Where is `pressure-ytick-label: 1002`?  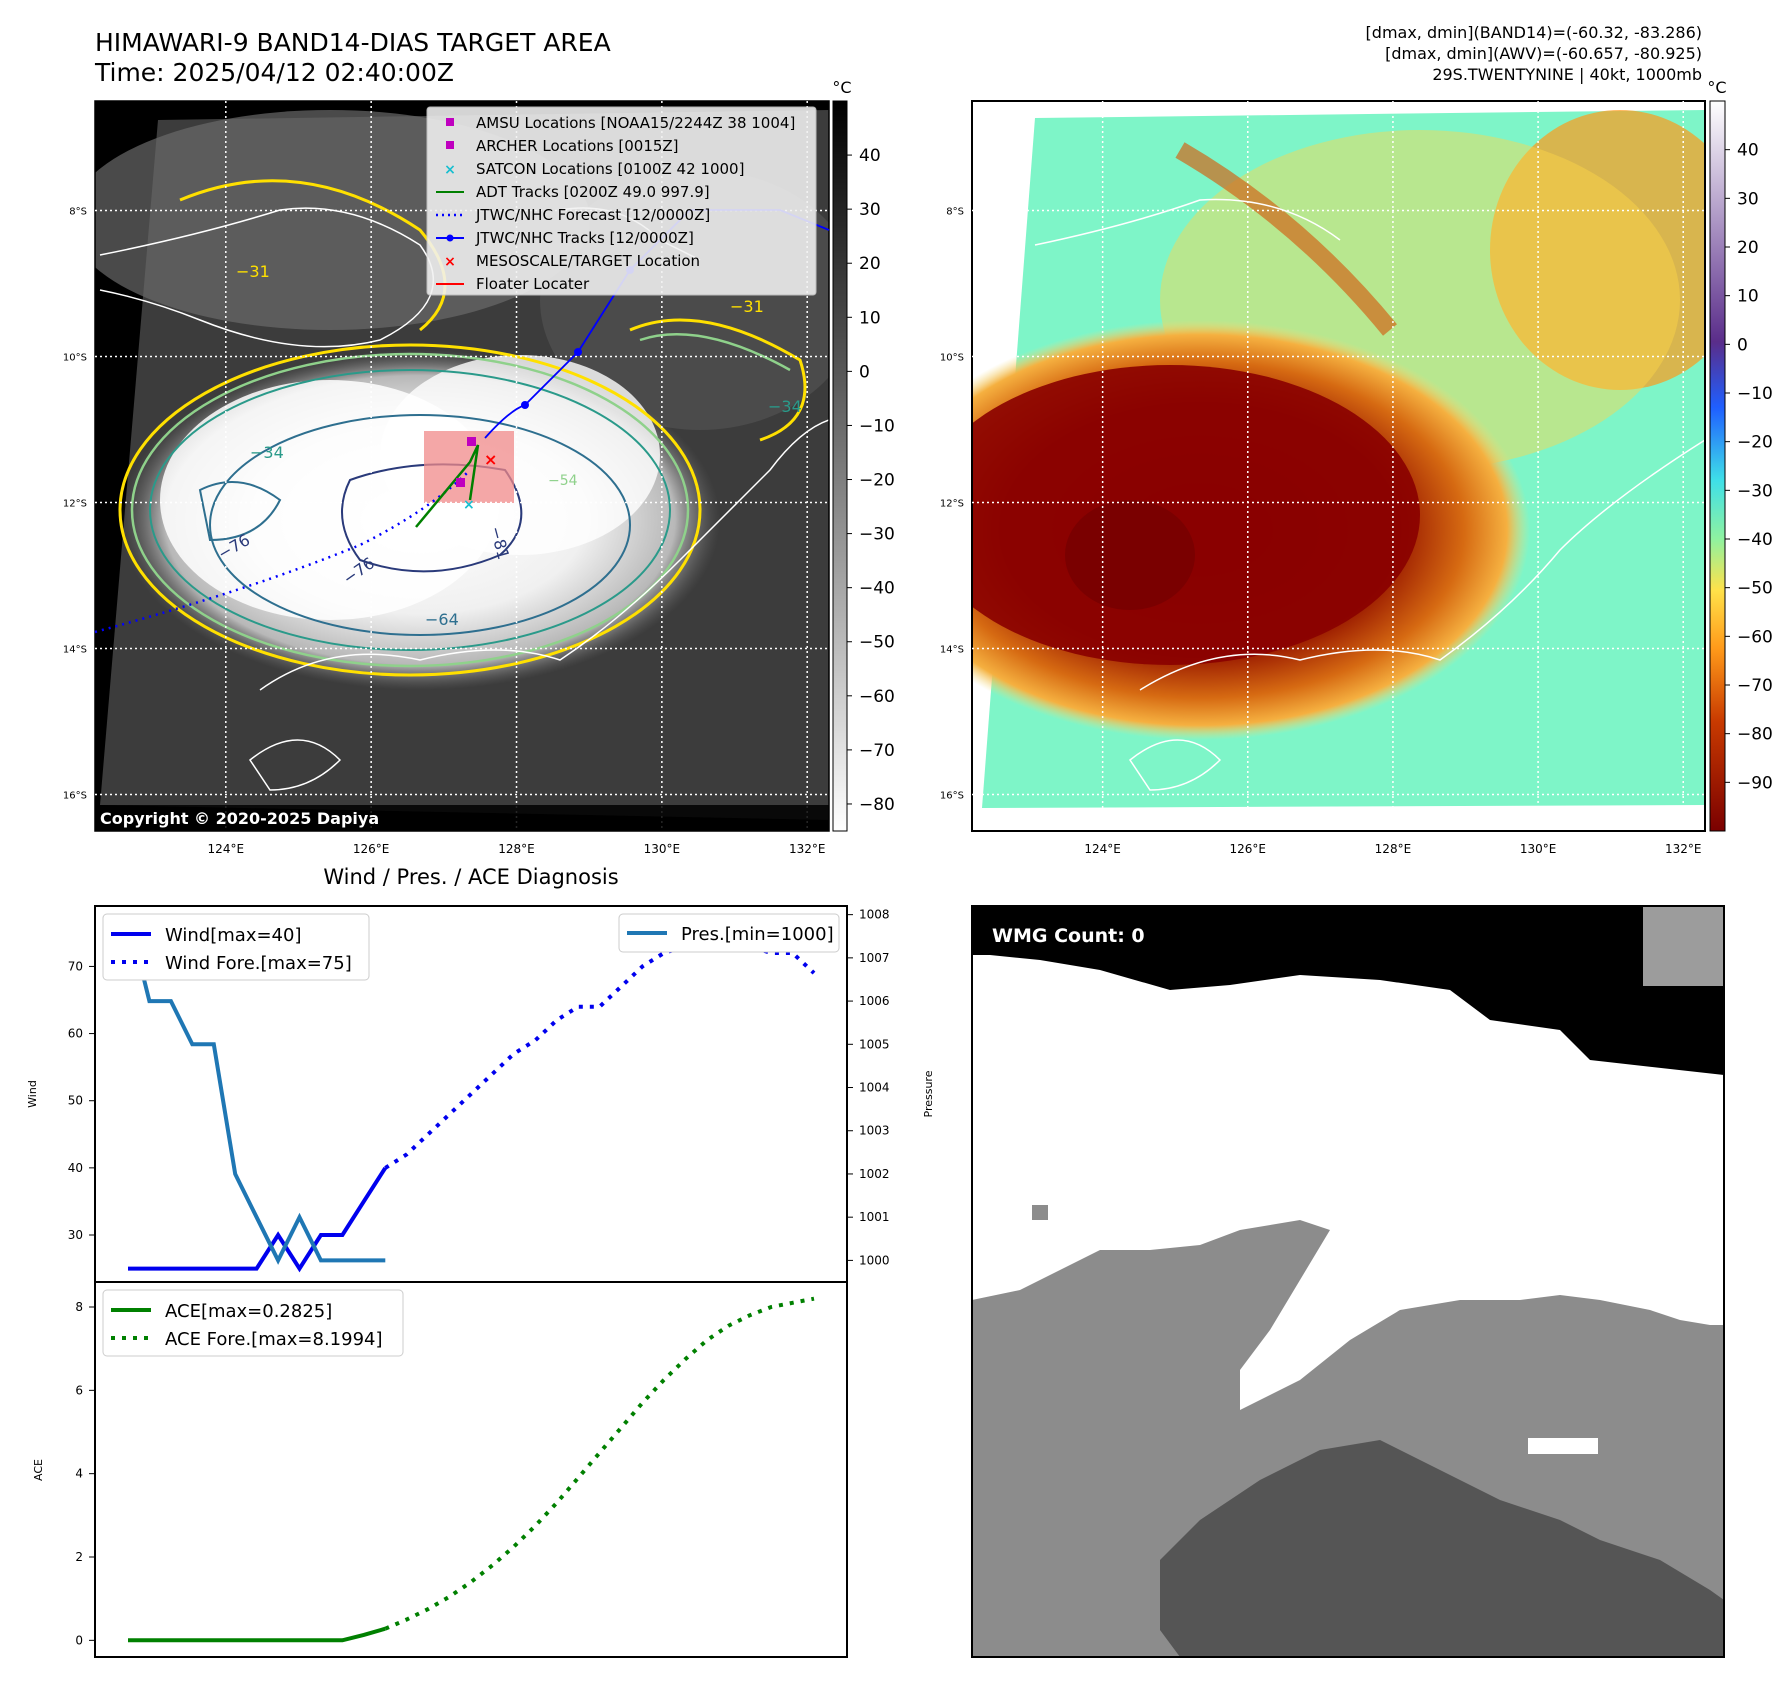 pressure-ytick-label: 1002 is located at coordinates (874, 1174).